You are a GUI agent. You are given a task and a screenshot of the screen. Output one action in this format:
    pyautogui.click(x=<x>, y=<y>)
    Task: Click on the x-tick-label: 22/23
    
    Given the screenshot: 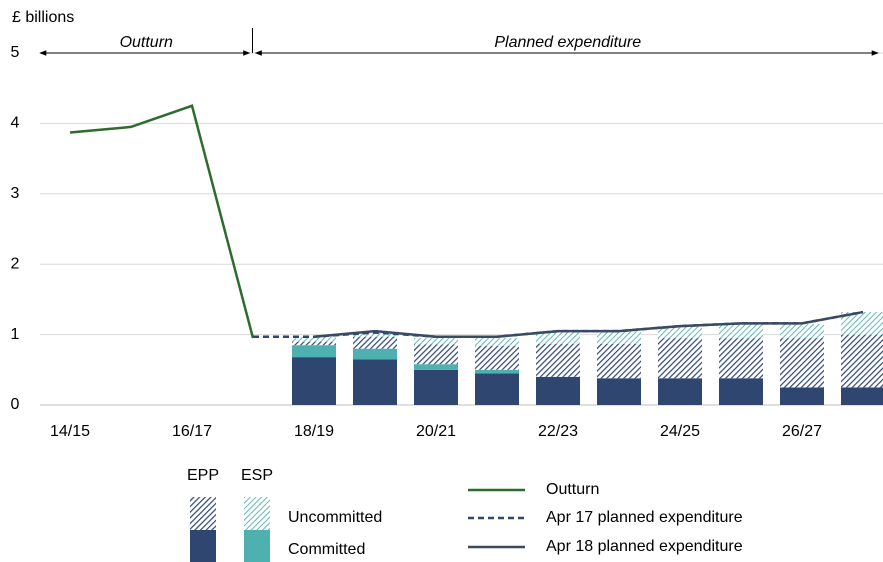 What is the action you would take?
    pyautogui.click(x=558, y=431)
    